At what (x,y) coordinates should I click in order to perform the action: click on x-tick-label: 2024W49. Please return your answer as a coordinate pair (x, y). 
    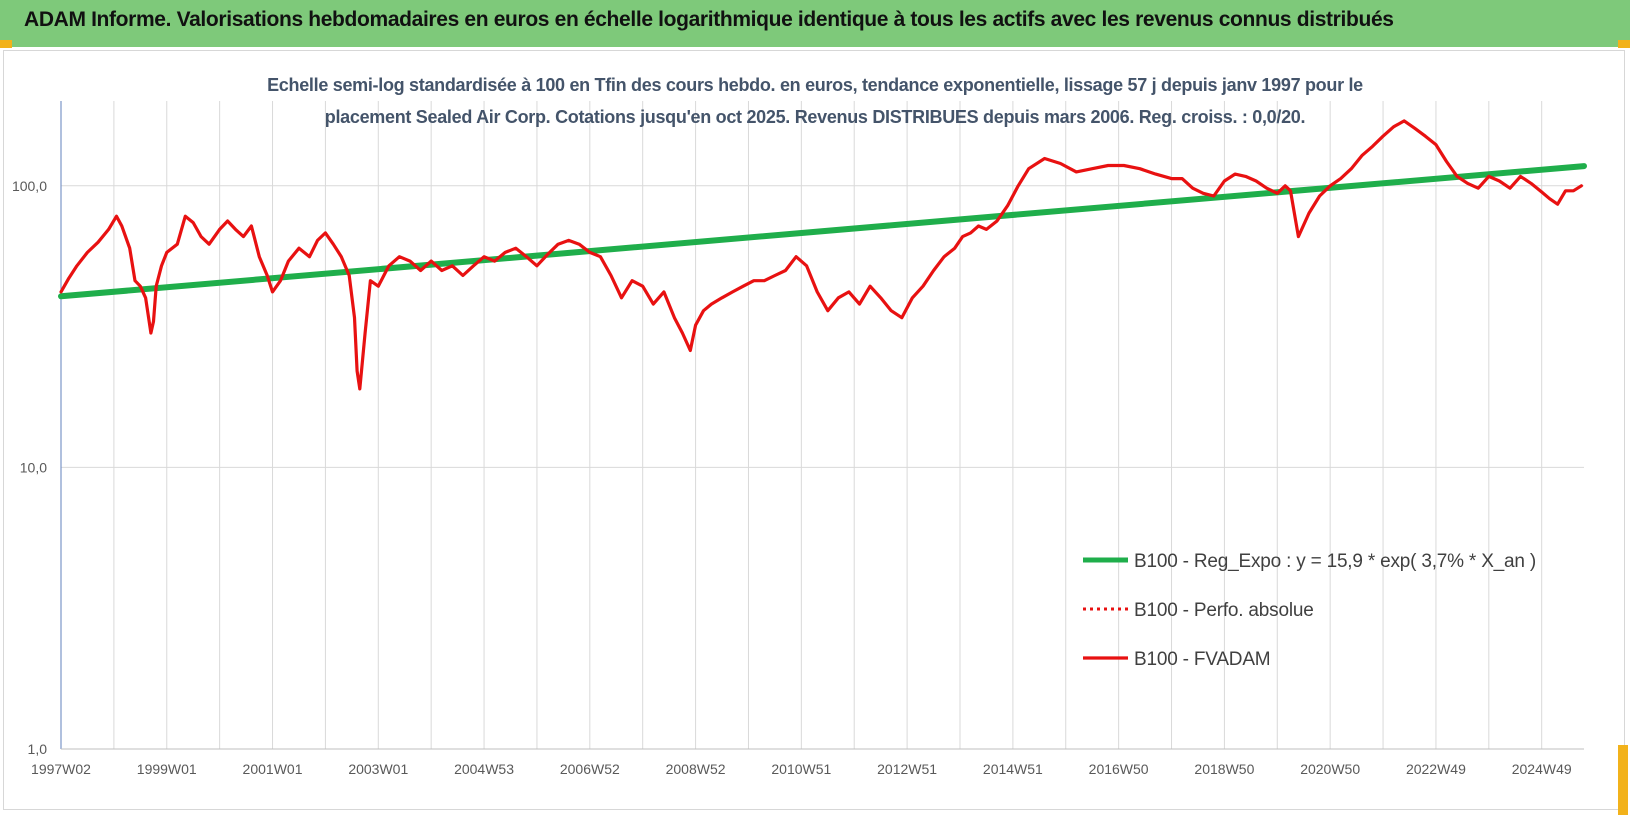
    Looking at the image, I should click on (1542, 769).